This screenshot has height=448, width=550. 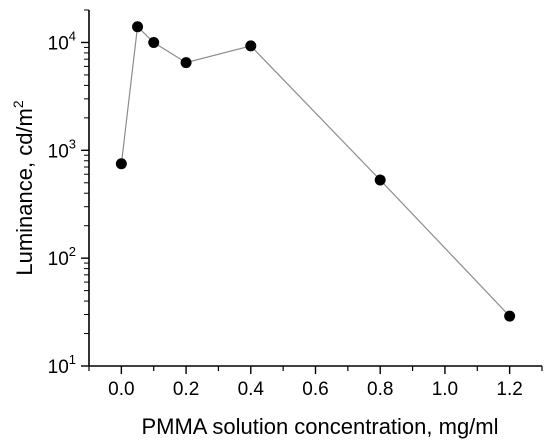 What do you see at coordinates (319, 426) in the screenshot?
I see `x-axis-title: PMMA solution concentration, mg/ml` at bounding box center [319, 426].